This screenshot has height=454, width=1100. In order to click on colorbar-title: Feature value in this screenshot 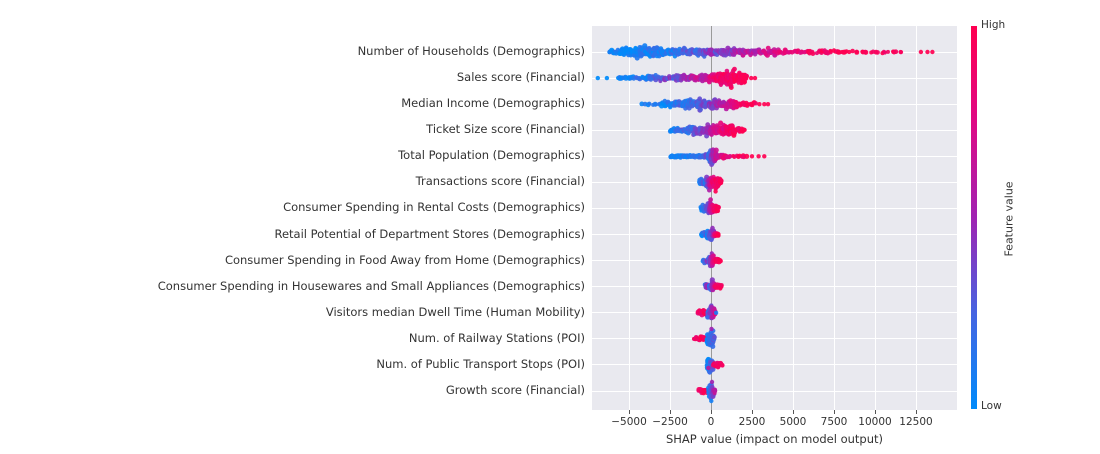, I will do `click(1009, 219)`.